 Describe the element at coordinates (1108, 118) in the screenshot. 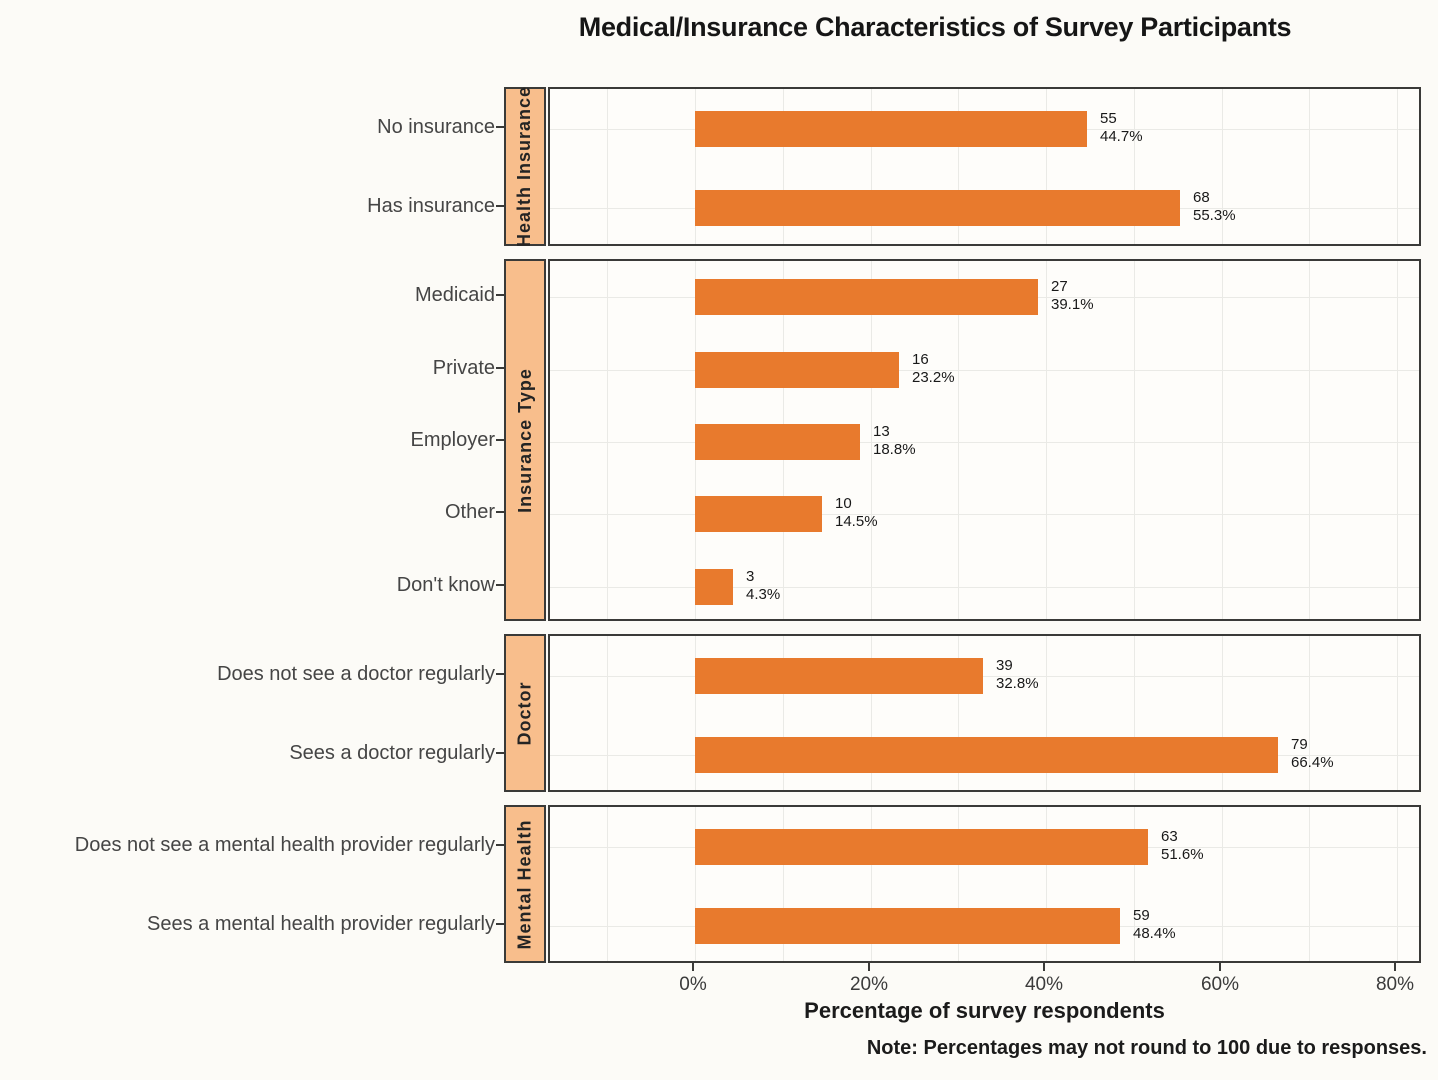

I see `value-count: 55` at that location.